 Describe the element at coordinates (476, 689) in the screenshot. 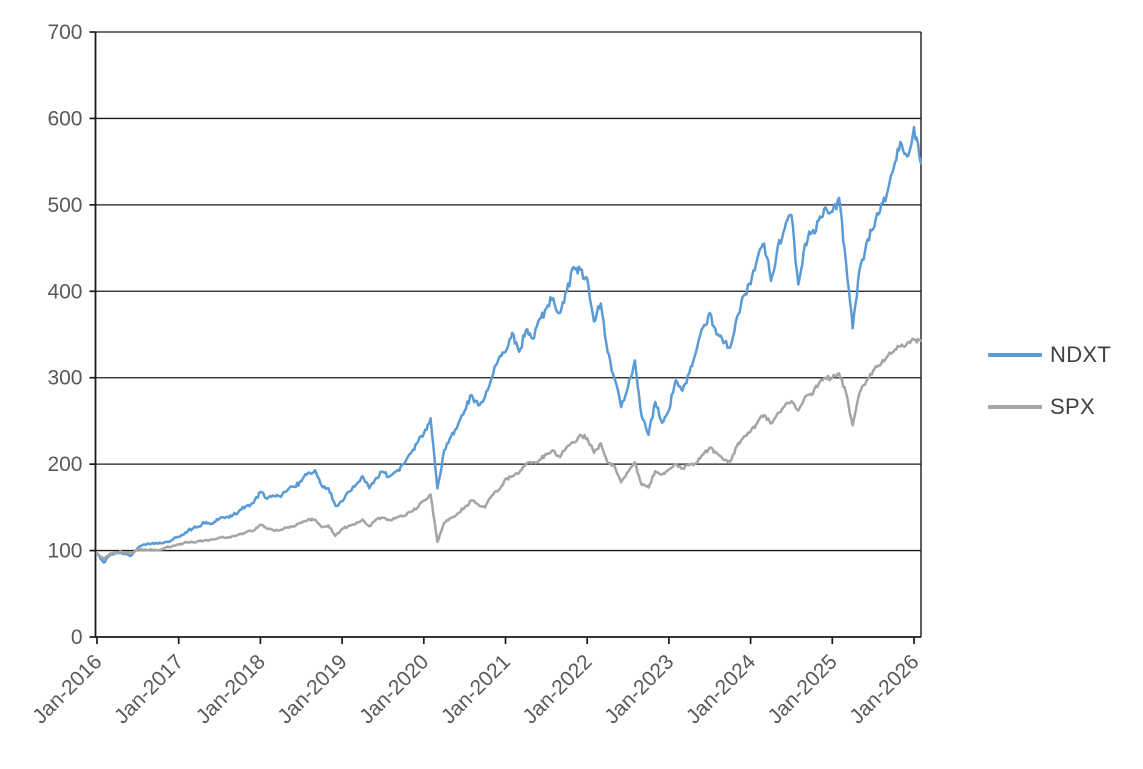

I see `x-axis-tick-label: Jan-2021` at that location.